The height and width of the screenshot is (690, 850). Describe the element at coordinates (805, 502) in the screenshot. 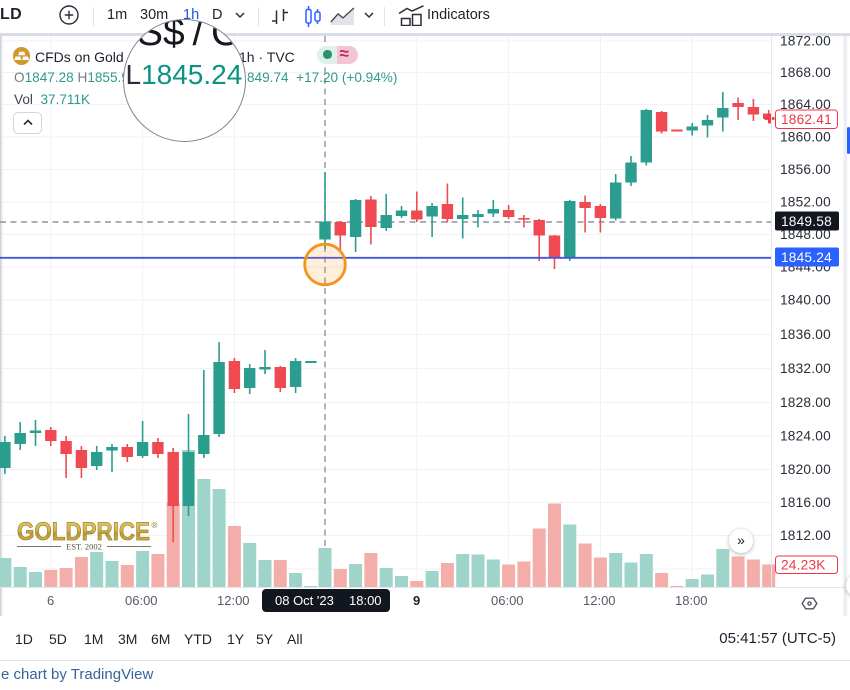

I see `svg-text: 1816.00` at that location.